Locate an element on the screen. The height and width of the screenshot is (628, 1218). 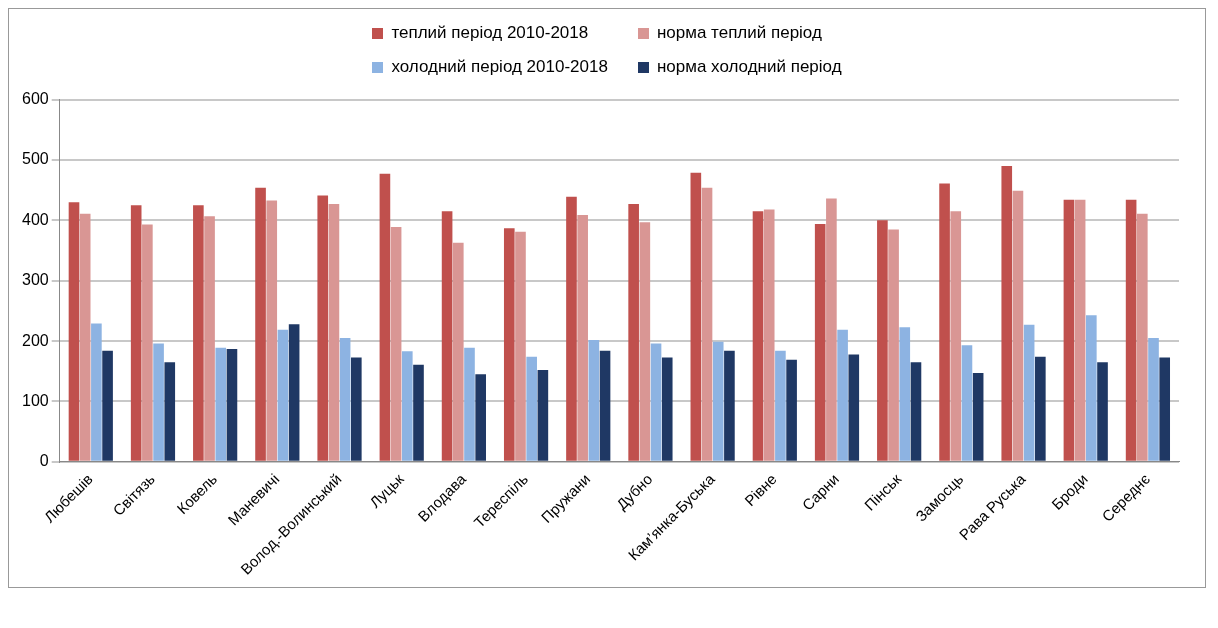
y-tick-label: 100 is located at coordinates (35, 400).